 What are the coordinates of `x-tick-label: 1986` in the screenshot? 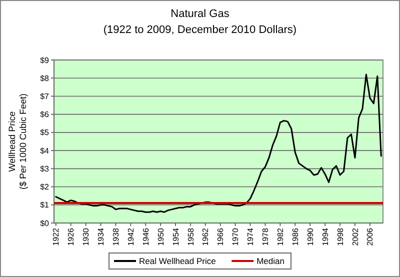 It's located at (295, 236).